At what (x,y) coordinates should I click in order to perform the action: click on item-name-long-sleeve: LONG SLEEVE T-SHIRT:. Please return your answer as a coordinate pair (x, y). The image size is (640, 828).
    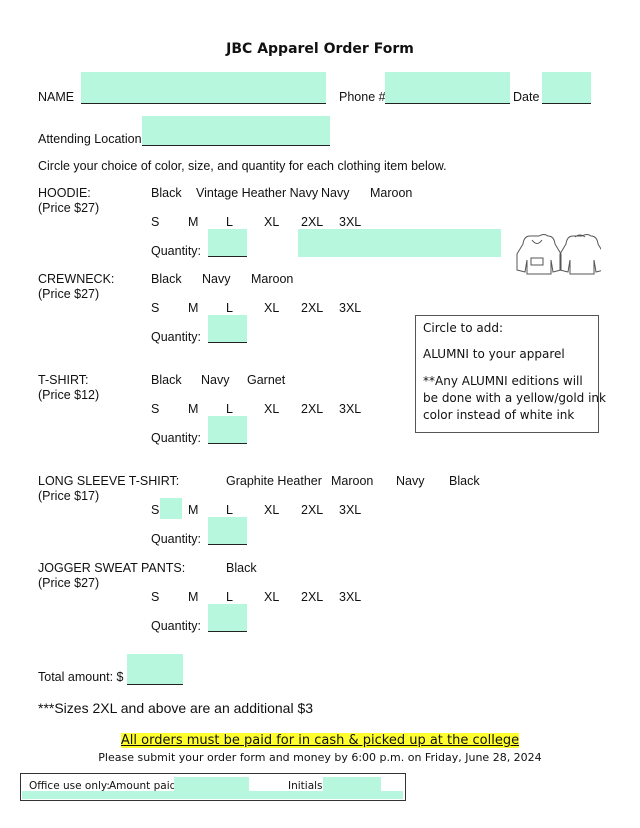
    Looking at the image, I should click on (109, 481).